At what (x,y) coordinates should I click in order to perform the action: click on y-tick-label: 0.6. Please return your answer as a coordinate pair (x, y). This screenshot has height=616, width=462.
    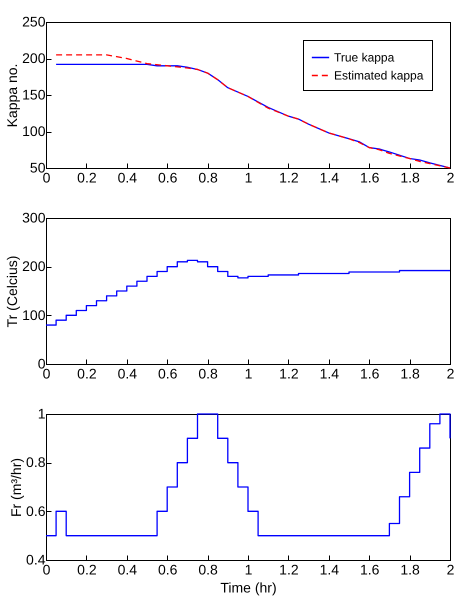
    Looking at the image, I should click on (36, 510).